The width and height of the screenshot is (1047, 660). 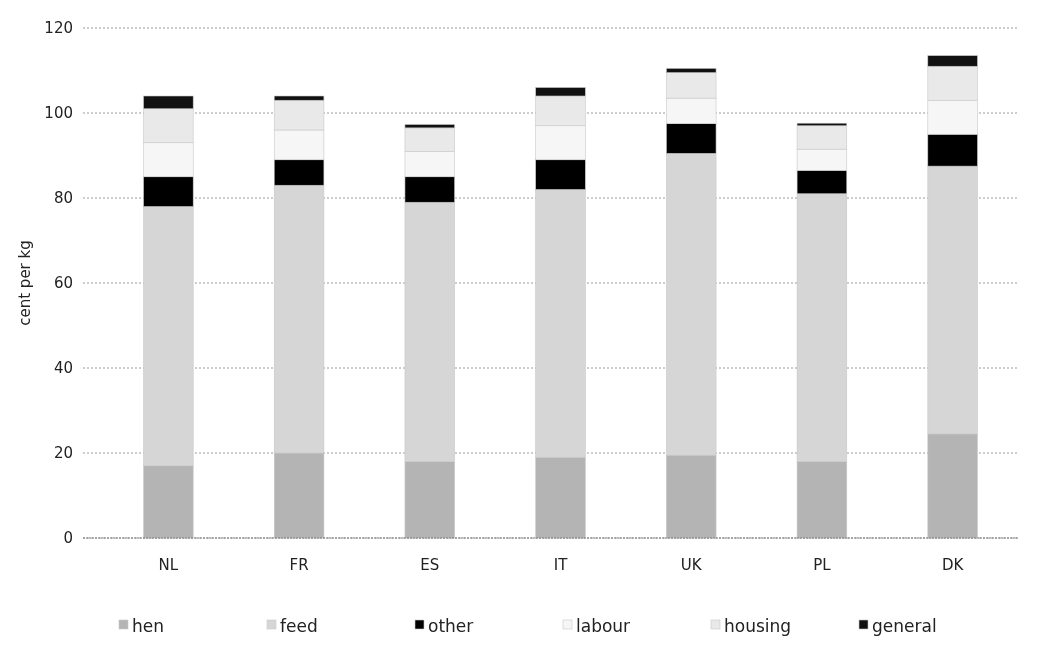 What do you see at coordinates (451, 625) in the screenshot?
I see `legend-label: other` at bounding box center [451, 625].